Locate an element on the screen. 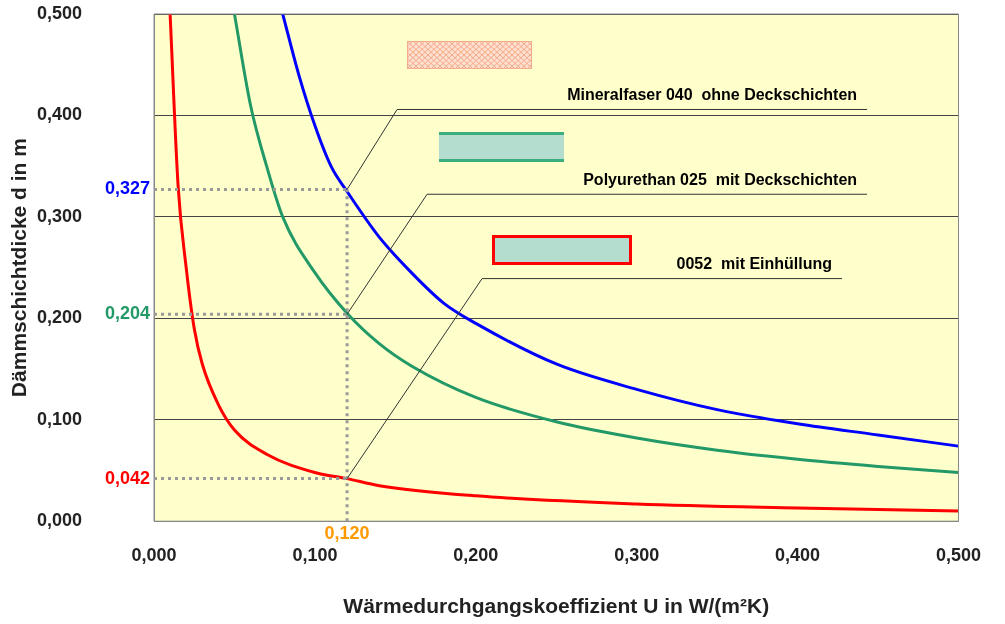 The height and width of the screenshot is (624, 1005). y-tick-label: 0,000 is located at coordinates (59, 520).